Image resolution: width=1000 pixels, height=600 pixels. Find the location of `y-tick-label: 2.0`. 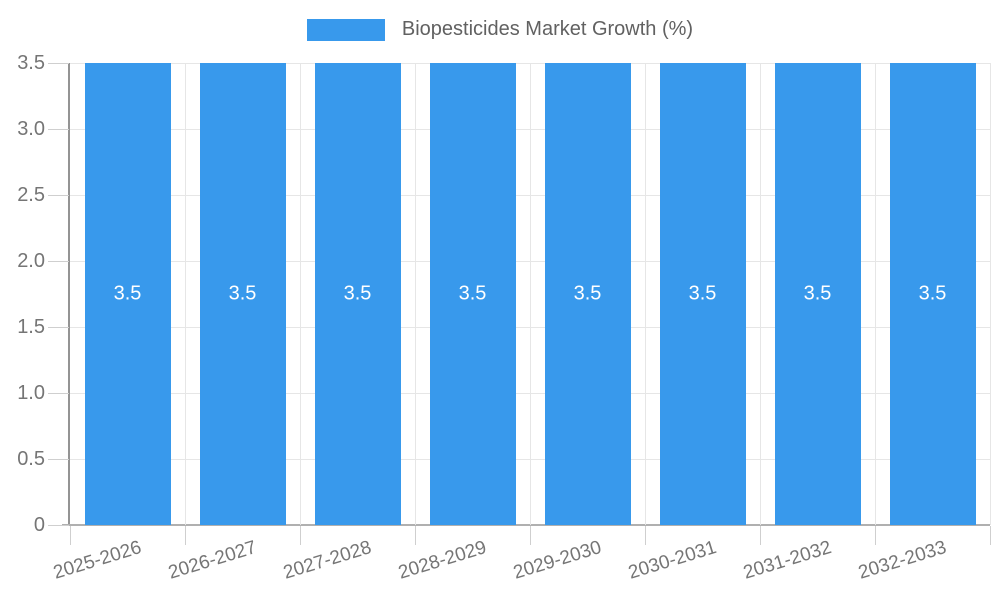

y-tick-label: 2.0 is located at coordinates (31, 261).